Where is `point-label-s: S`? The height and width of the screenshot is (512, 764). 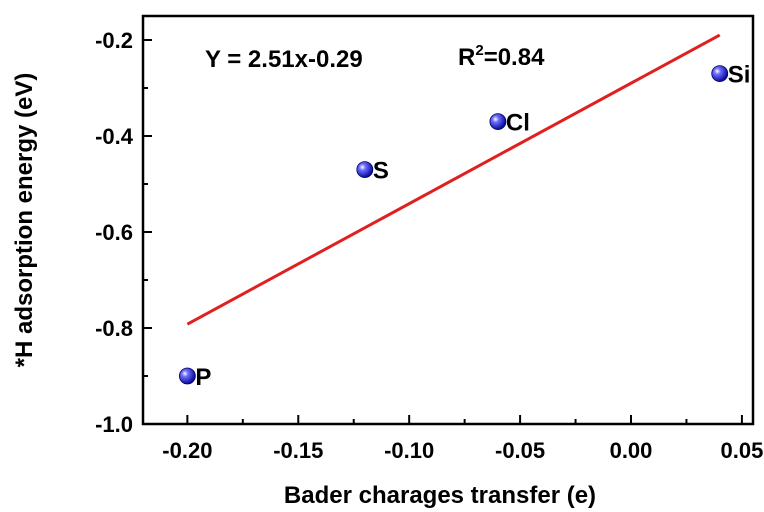 point-label-s: S is located at coordinates (381, 171).